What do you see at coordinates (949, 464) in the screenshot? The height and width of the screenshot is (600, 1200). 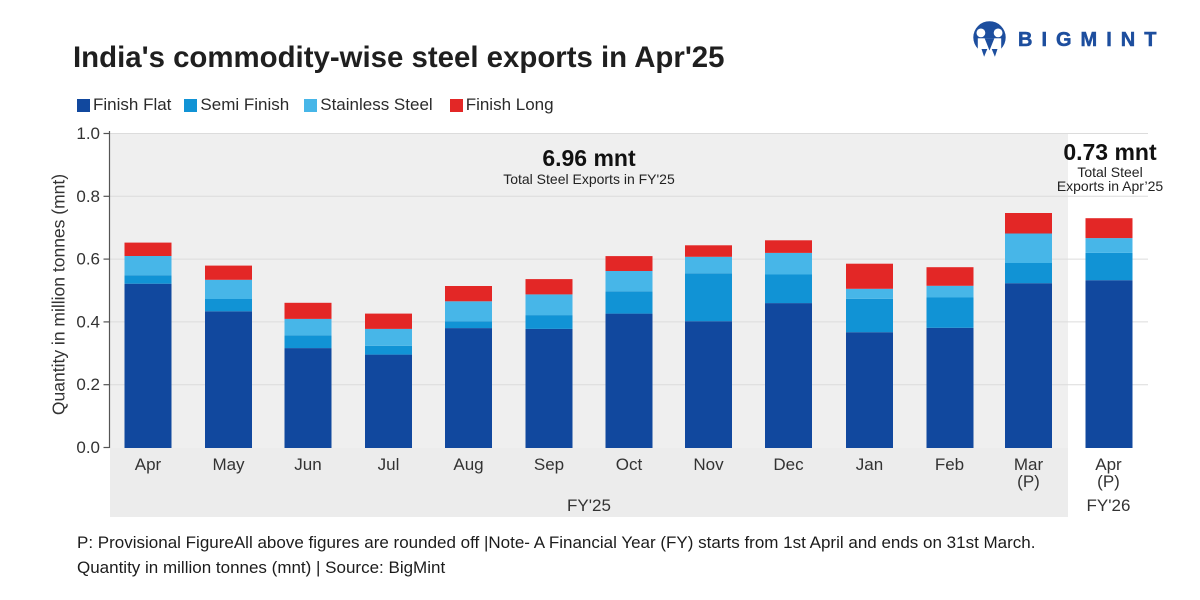 I see `svg-text: Feb` at bounding box center [949, 464].